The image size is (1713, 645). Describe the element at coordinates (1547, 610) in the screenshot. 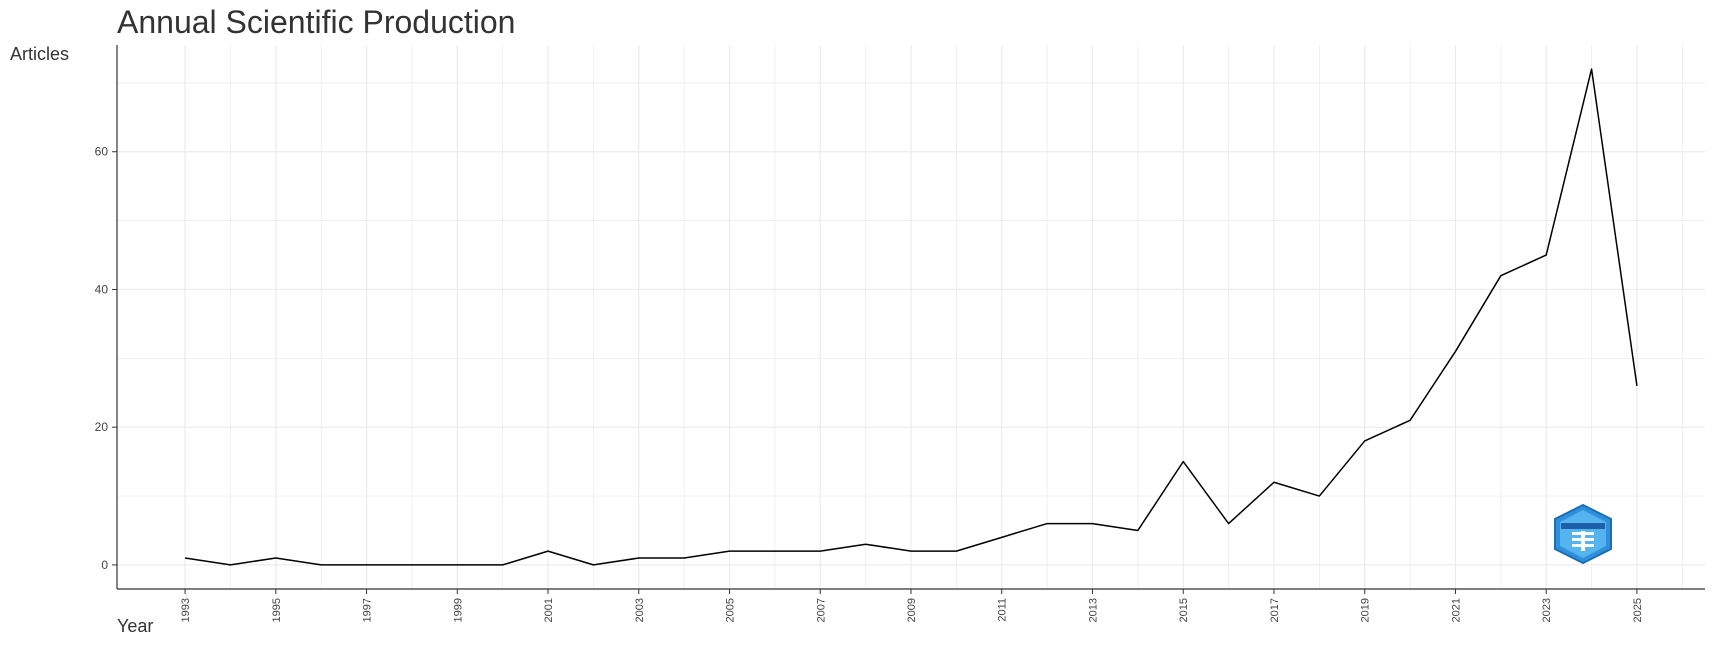

I see `x-tick-label: 2023` at that location.